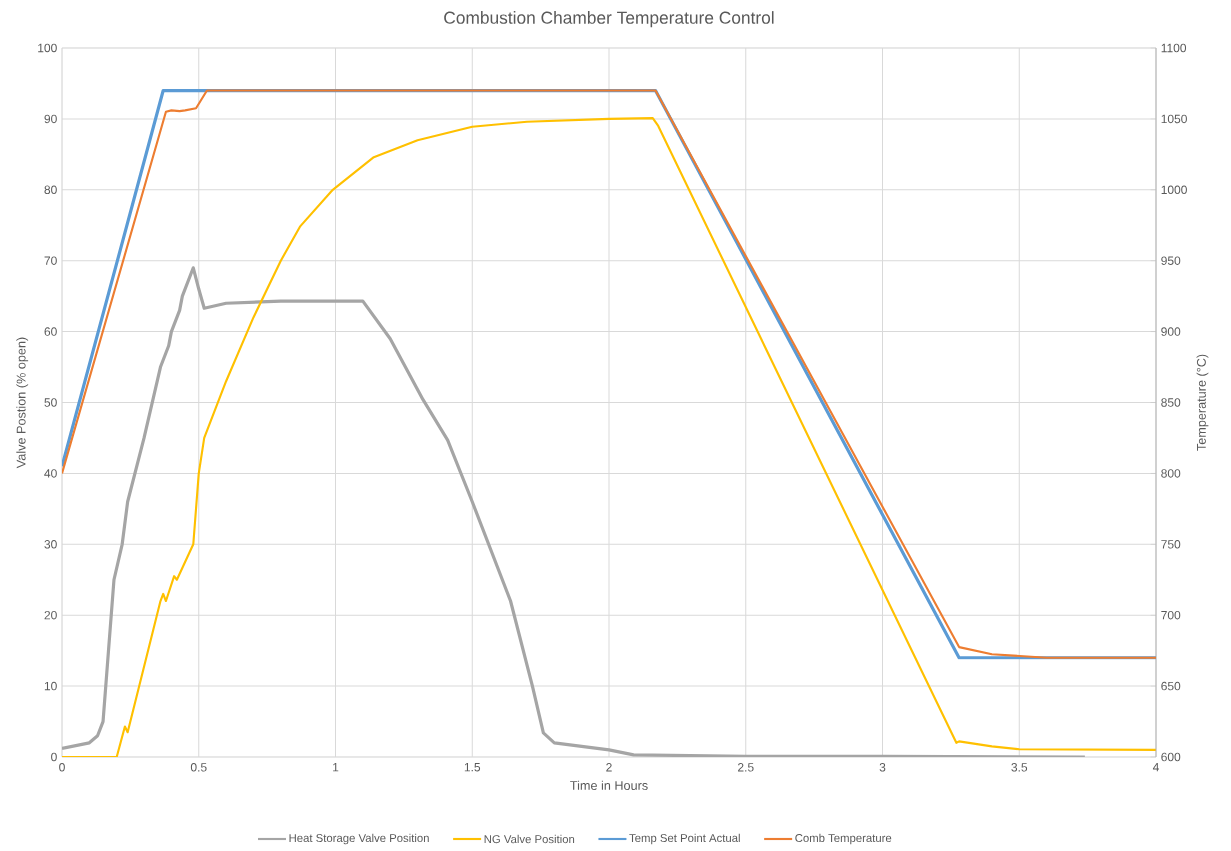  What do you see at coordinates (50, 686) in the screenshot?
I see `y-tick-label: 10` at bounding box center [50, 686].